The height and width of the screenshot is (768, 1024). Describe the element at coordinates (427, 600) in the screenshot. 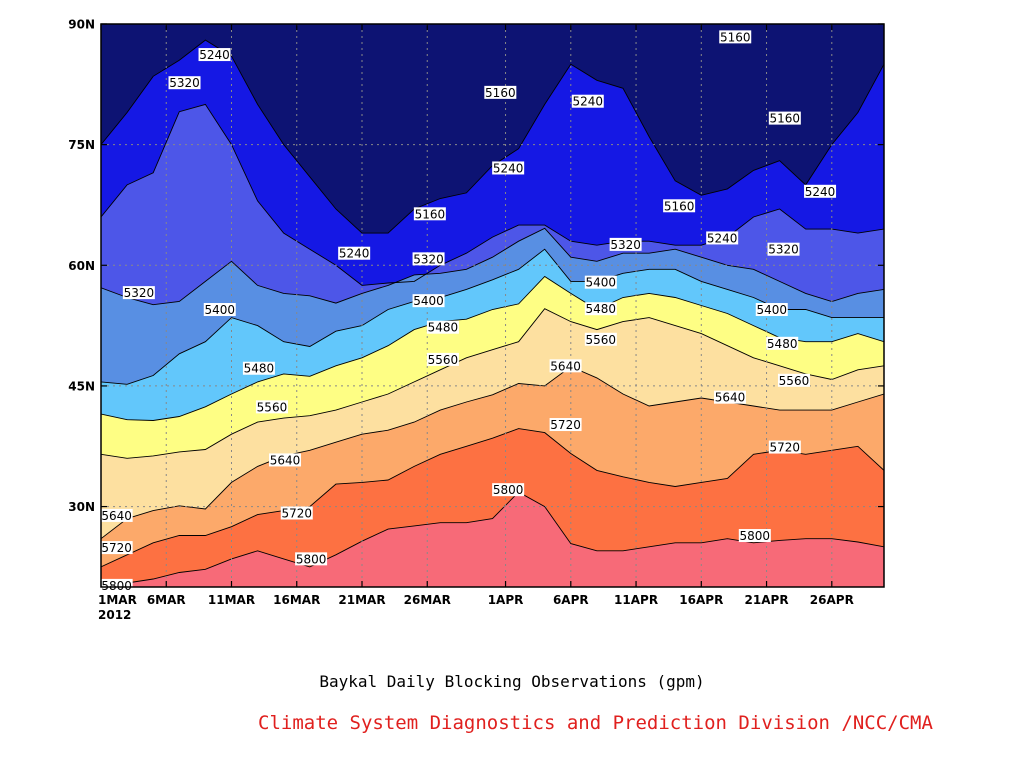

I see `x-tick-label: 26MAR` at that location.